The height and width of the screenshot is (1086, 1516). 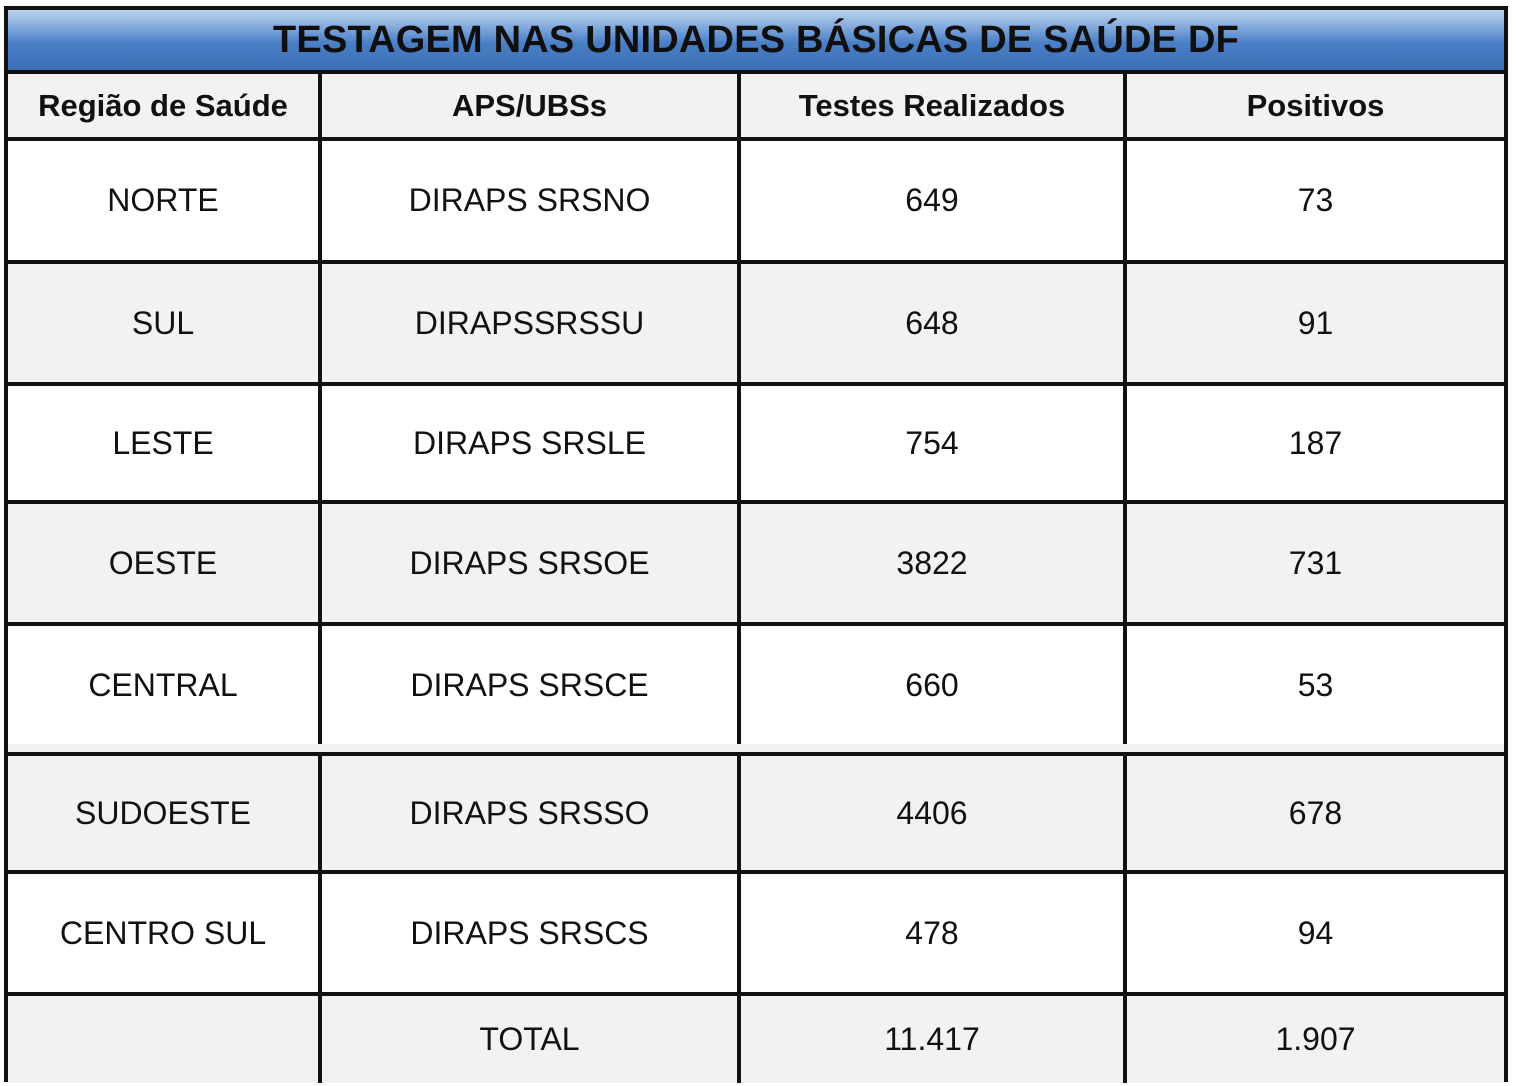 I want to click on cell-positivos: 731, so click(x=1315, y=562).